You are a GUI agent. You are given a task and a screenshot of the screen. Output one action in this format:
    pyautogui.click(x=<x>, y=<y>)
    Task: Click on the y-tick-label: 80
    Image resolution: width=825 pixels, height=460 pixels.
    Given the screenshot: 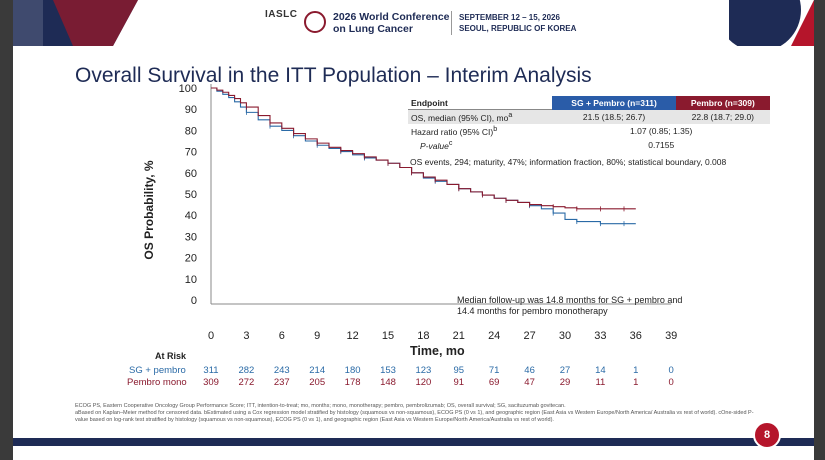 What is the action you would take?
    pyautogui.click(x=191, y=131)
    